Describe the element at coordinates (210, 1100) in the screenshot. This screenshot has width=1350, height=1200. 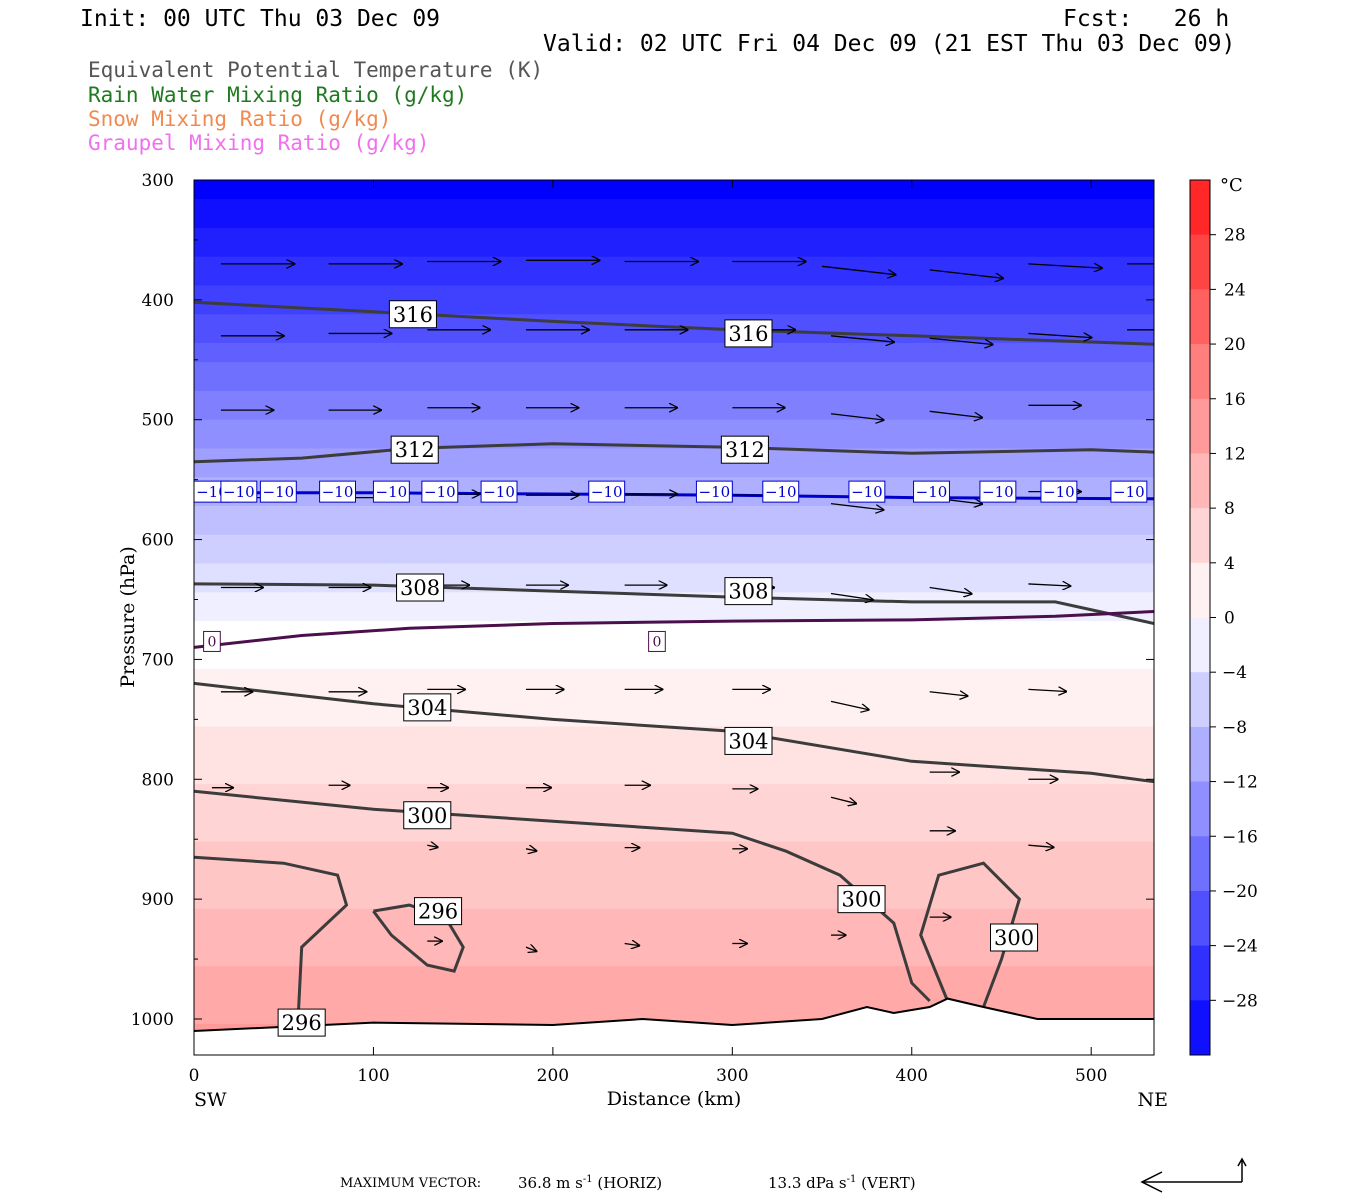
I see `x-left-label: SW` at that location.